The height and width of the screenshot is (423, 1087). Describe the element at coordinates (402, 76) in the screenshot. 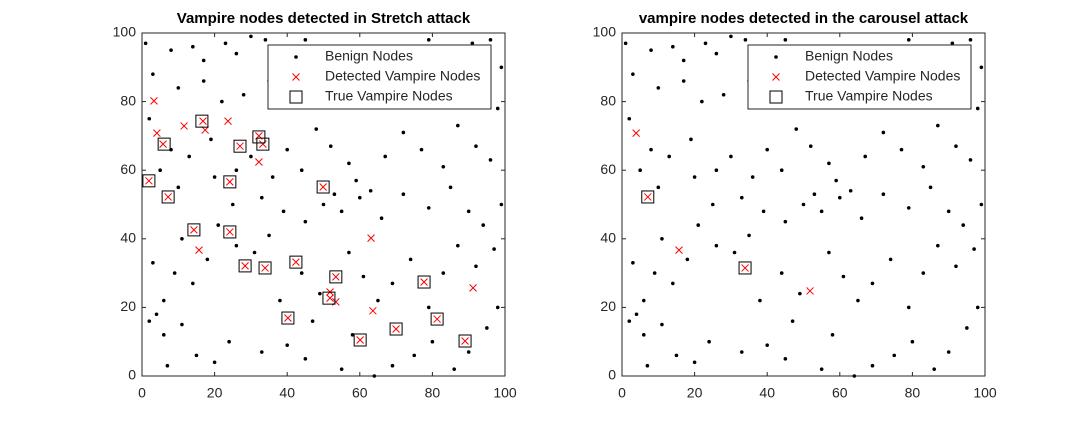

I see `legend-label: Detected Vampire Nodes` at that location.